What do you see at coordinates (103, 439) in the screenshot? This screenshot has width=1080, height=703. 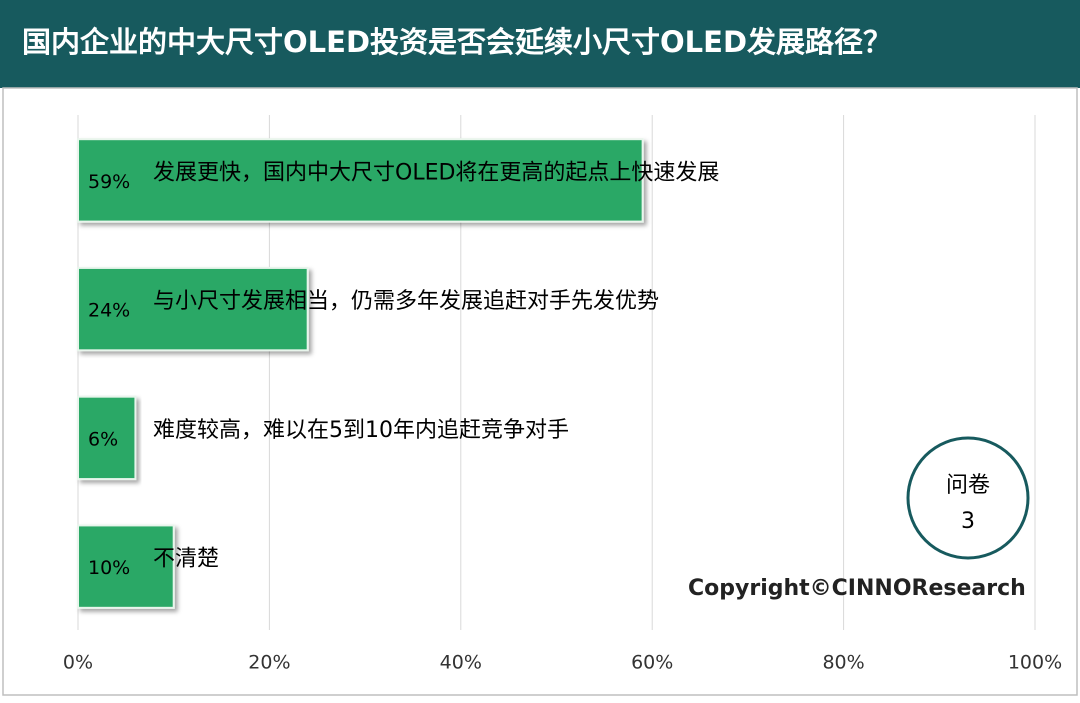 I see `value-label: 6%` at bounding box center [103, 439].